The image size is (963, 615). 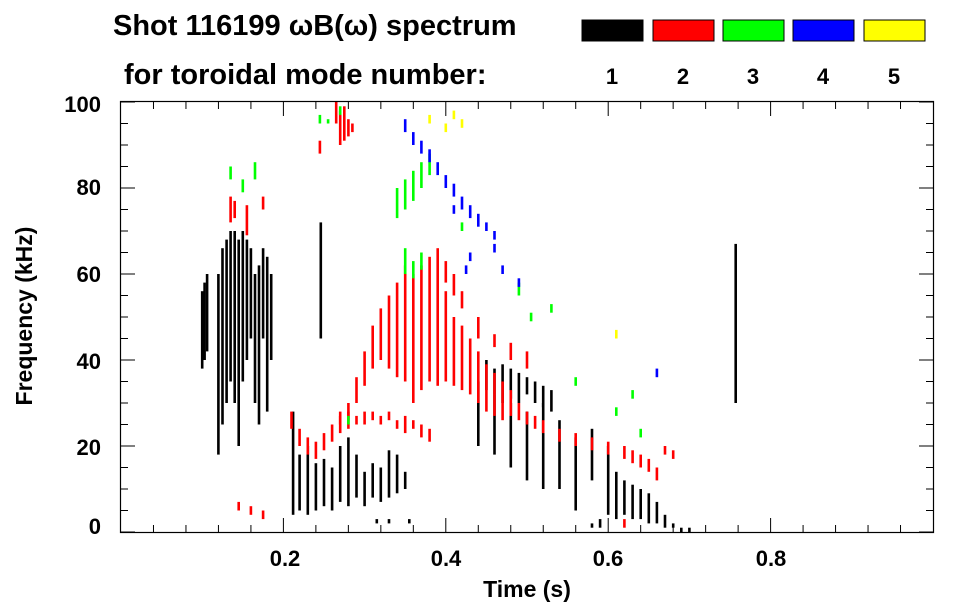 What do you see at coordinates (612, 76) in the screenshot?
I see `legend-label-1: 1` at bounding box center [612, 76].